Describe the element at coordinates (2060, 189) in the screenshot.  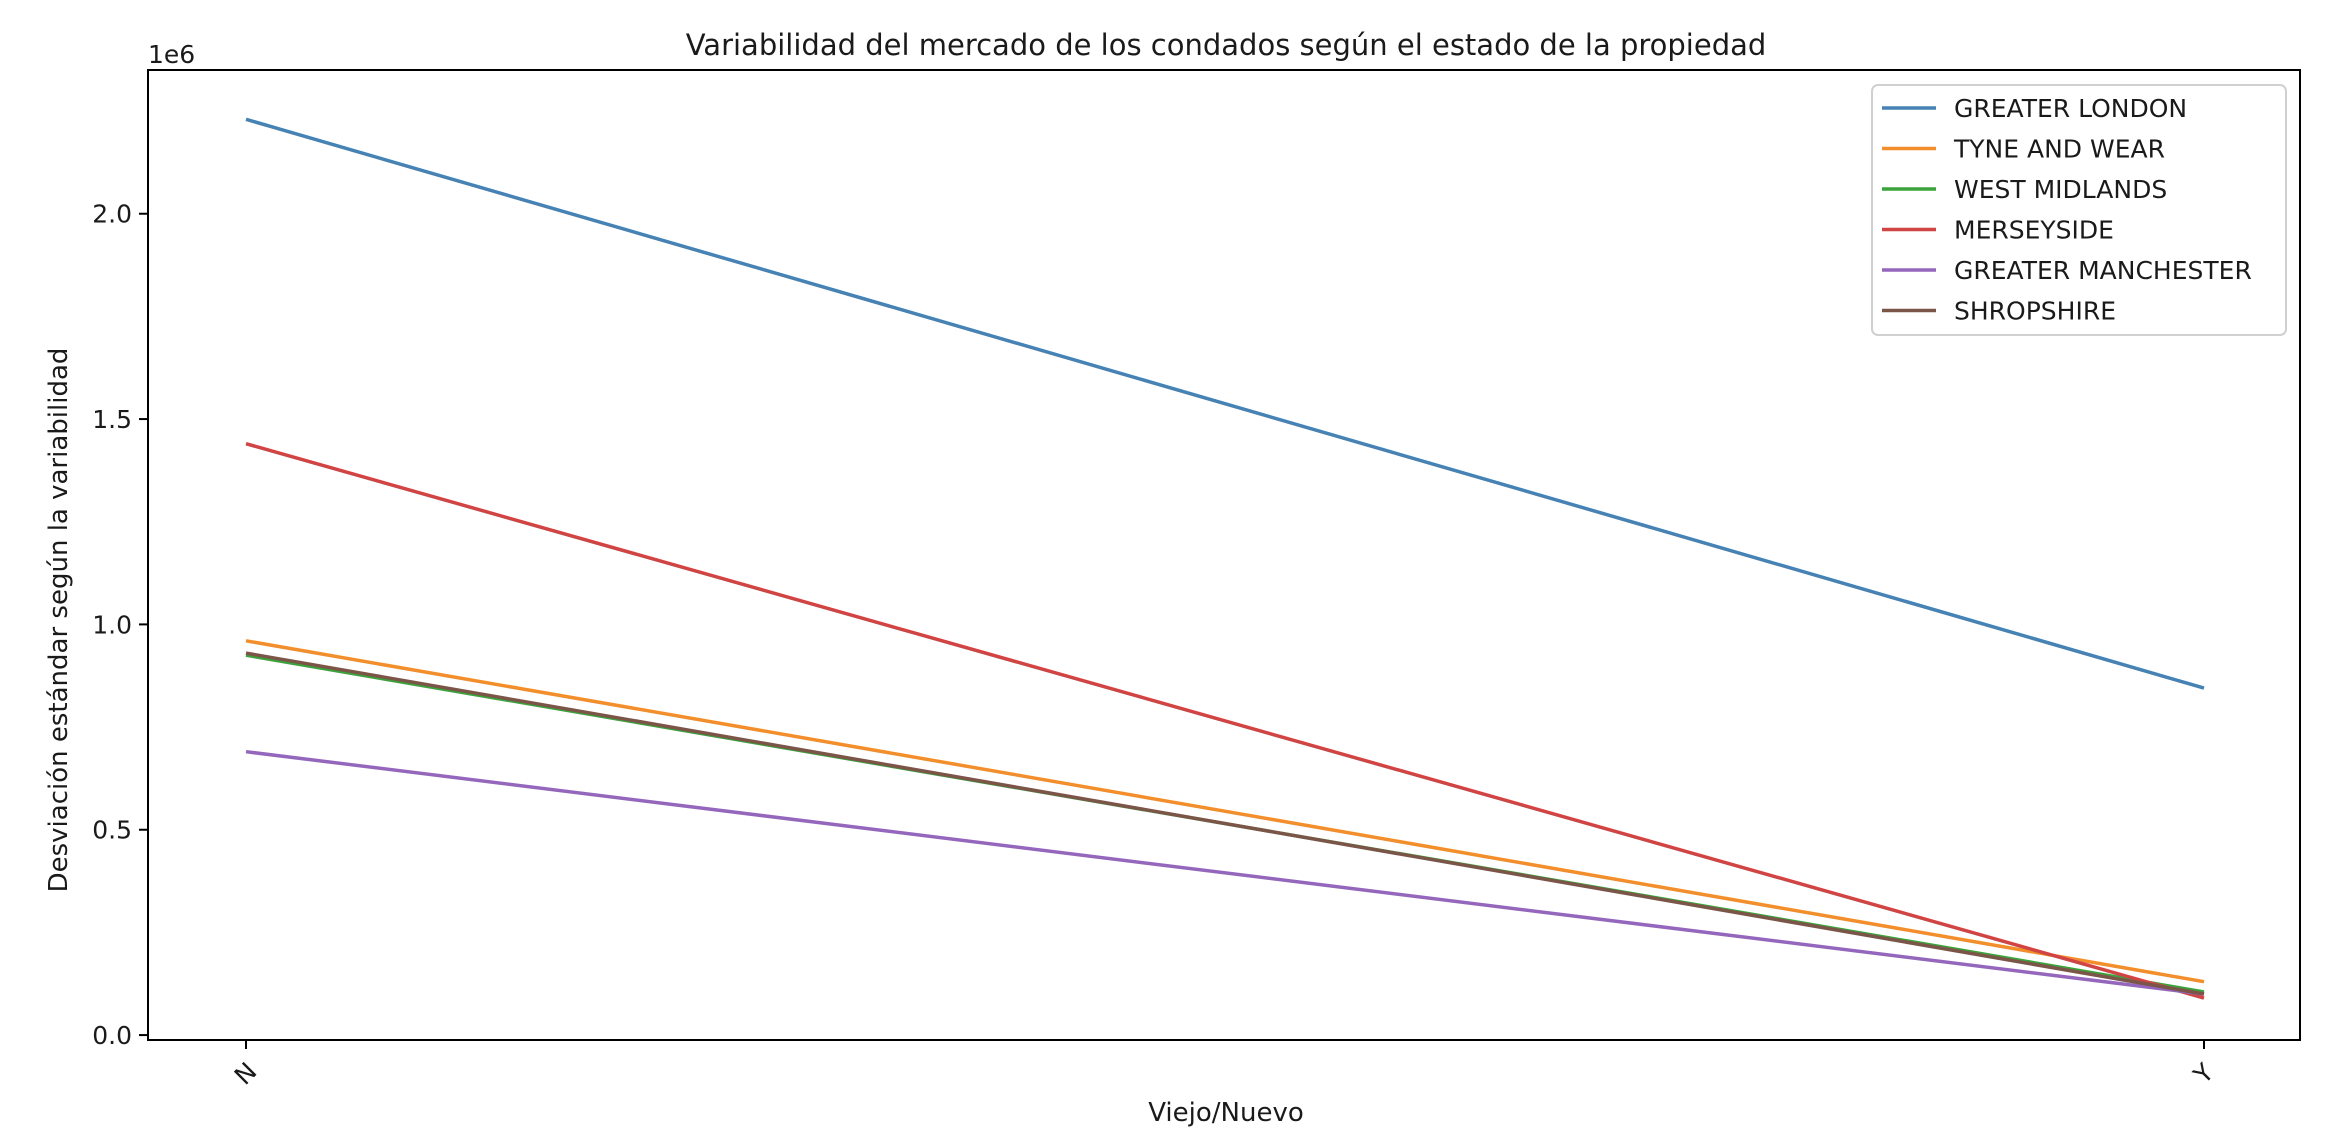
I see `legend-entry: WEST MIDLANDS` at that location.